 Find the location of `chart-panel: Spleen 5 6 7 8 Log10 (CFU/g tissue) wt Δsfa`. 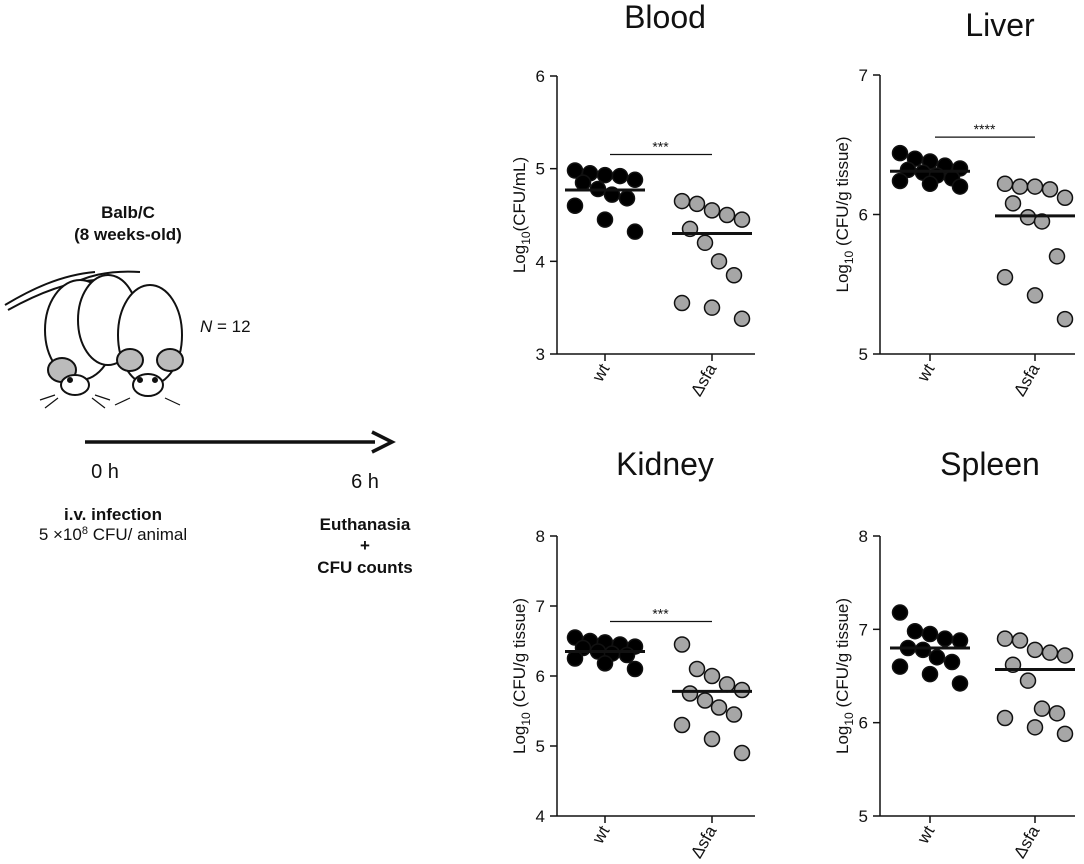

chart-panel: Spleen 5 6 7 8 Log10 (CFU/g tissue) wt Δsfa is located at coordinates (954, 653).